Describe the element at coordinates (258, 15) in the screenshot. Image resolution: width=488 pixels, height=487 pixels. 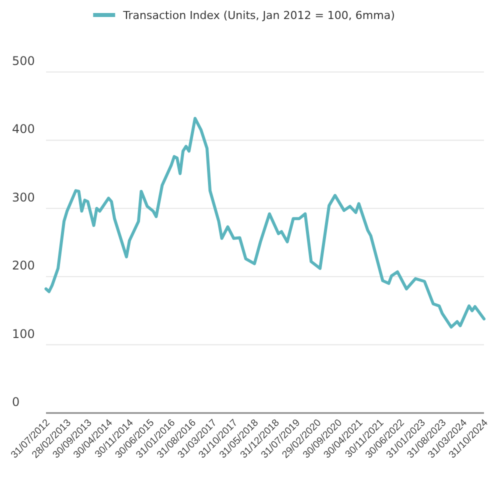
I see `legend-label: Transaction Index (Units, Jan 2012 = 100, 6mma)` at that location.